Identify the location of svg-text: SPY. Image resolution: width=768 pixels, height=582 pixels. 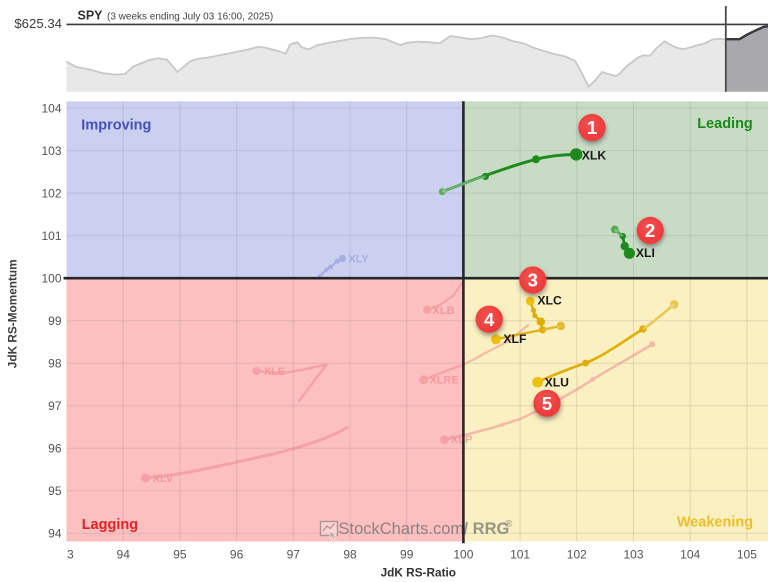
(91, 16).